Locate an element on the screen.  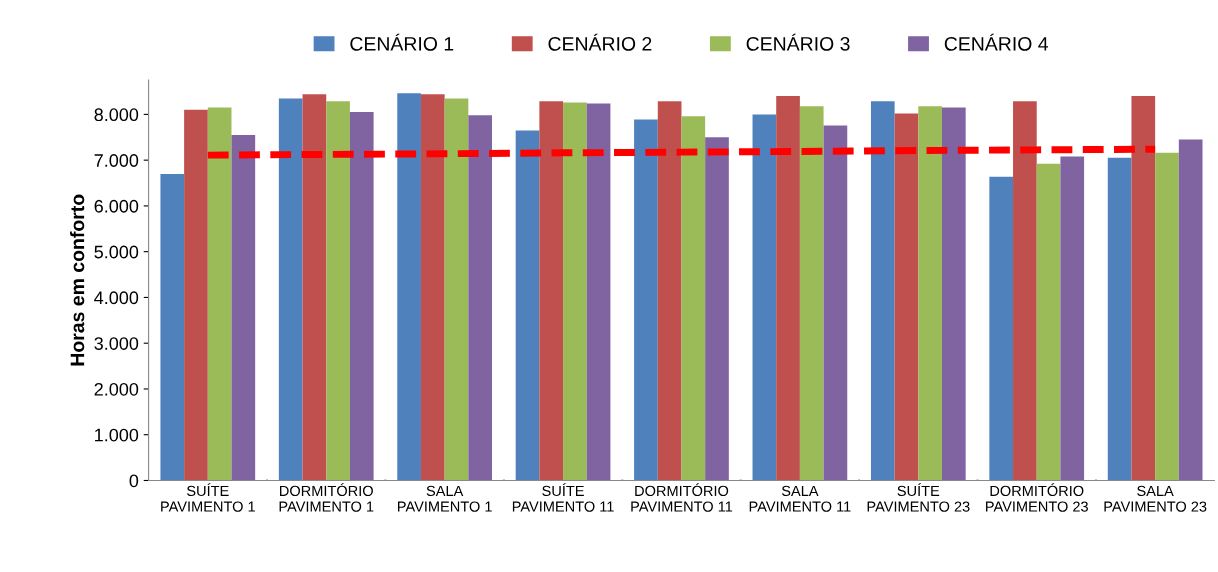
y-axis-title: Horas em conforto is located at coordinates (77, 280).